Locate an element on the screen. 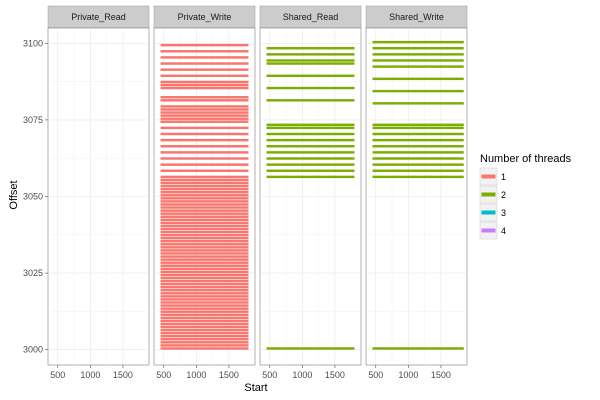 This screenshot has height=400, width=600. y-tick-label: 3025 is located at coordinates (33, 273).